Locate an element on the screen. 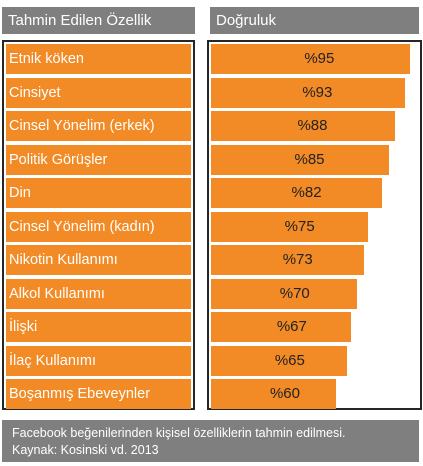 The height and width of the screenshot is (466, 423). accuracy-value-label: %73 is located at coordinates (297, 259).